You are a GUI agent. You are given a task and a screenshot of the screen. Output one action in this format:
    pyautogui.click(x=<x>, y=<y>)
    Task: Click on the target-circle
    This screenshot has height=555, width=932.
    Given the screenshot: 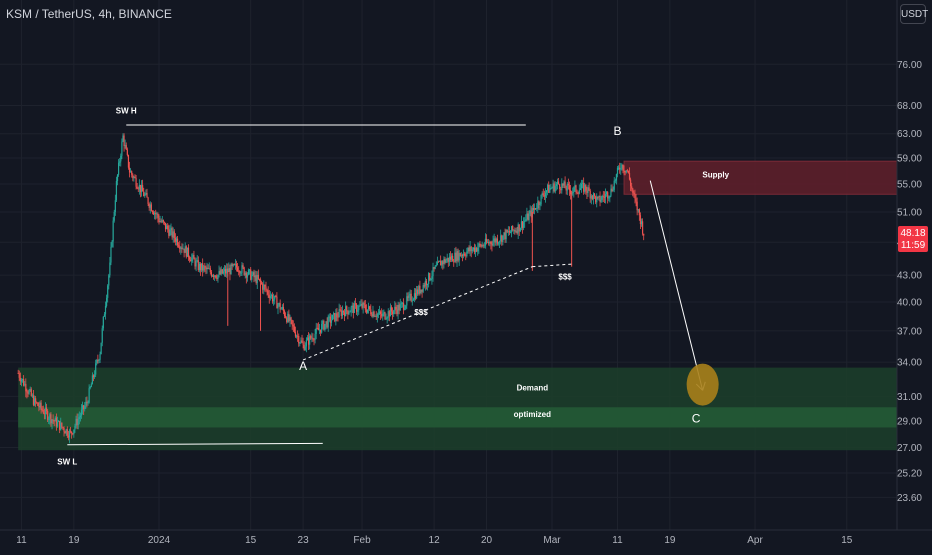 What is the action you would take?
    pyautogui.click(x=702, y=384)
    